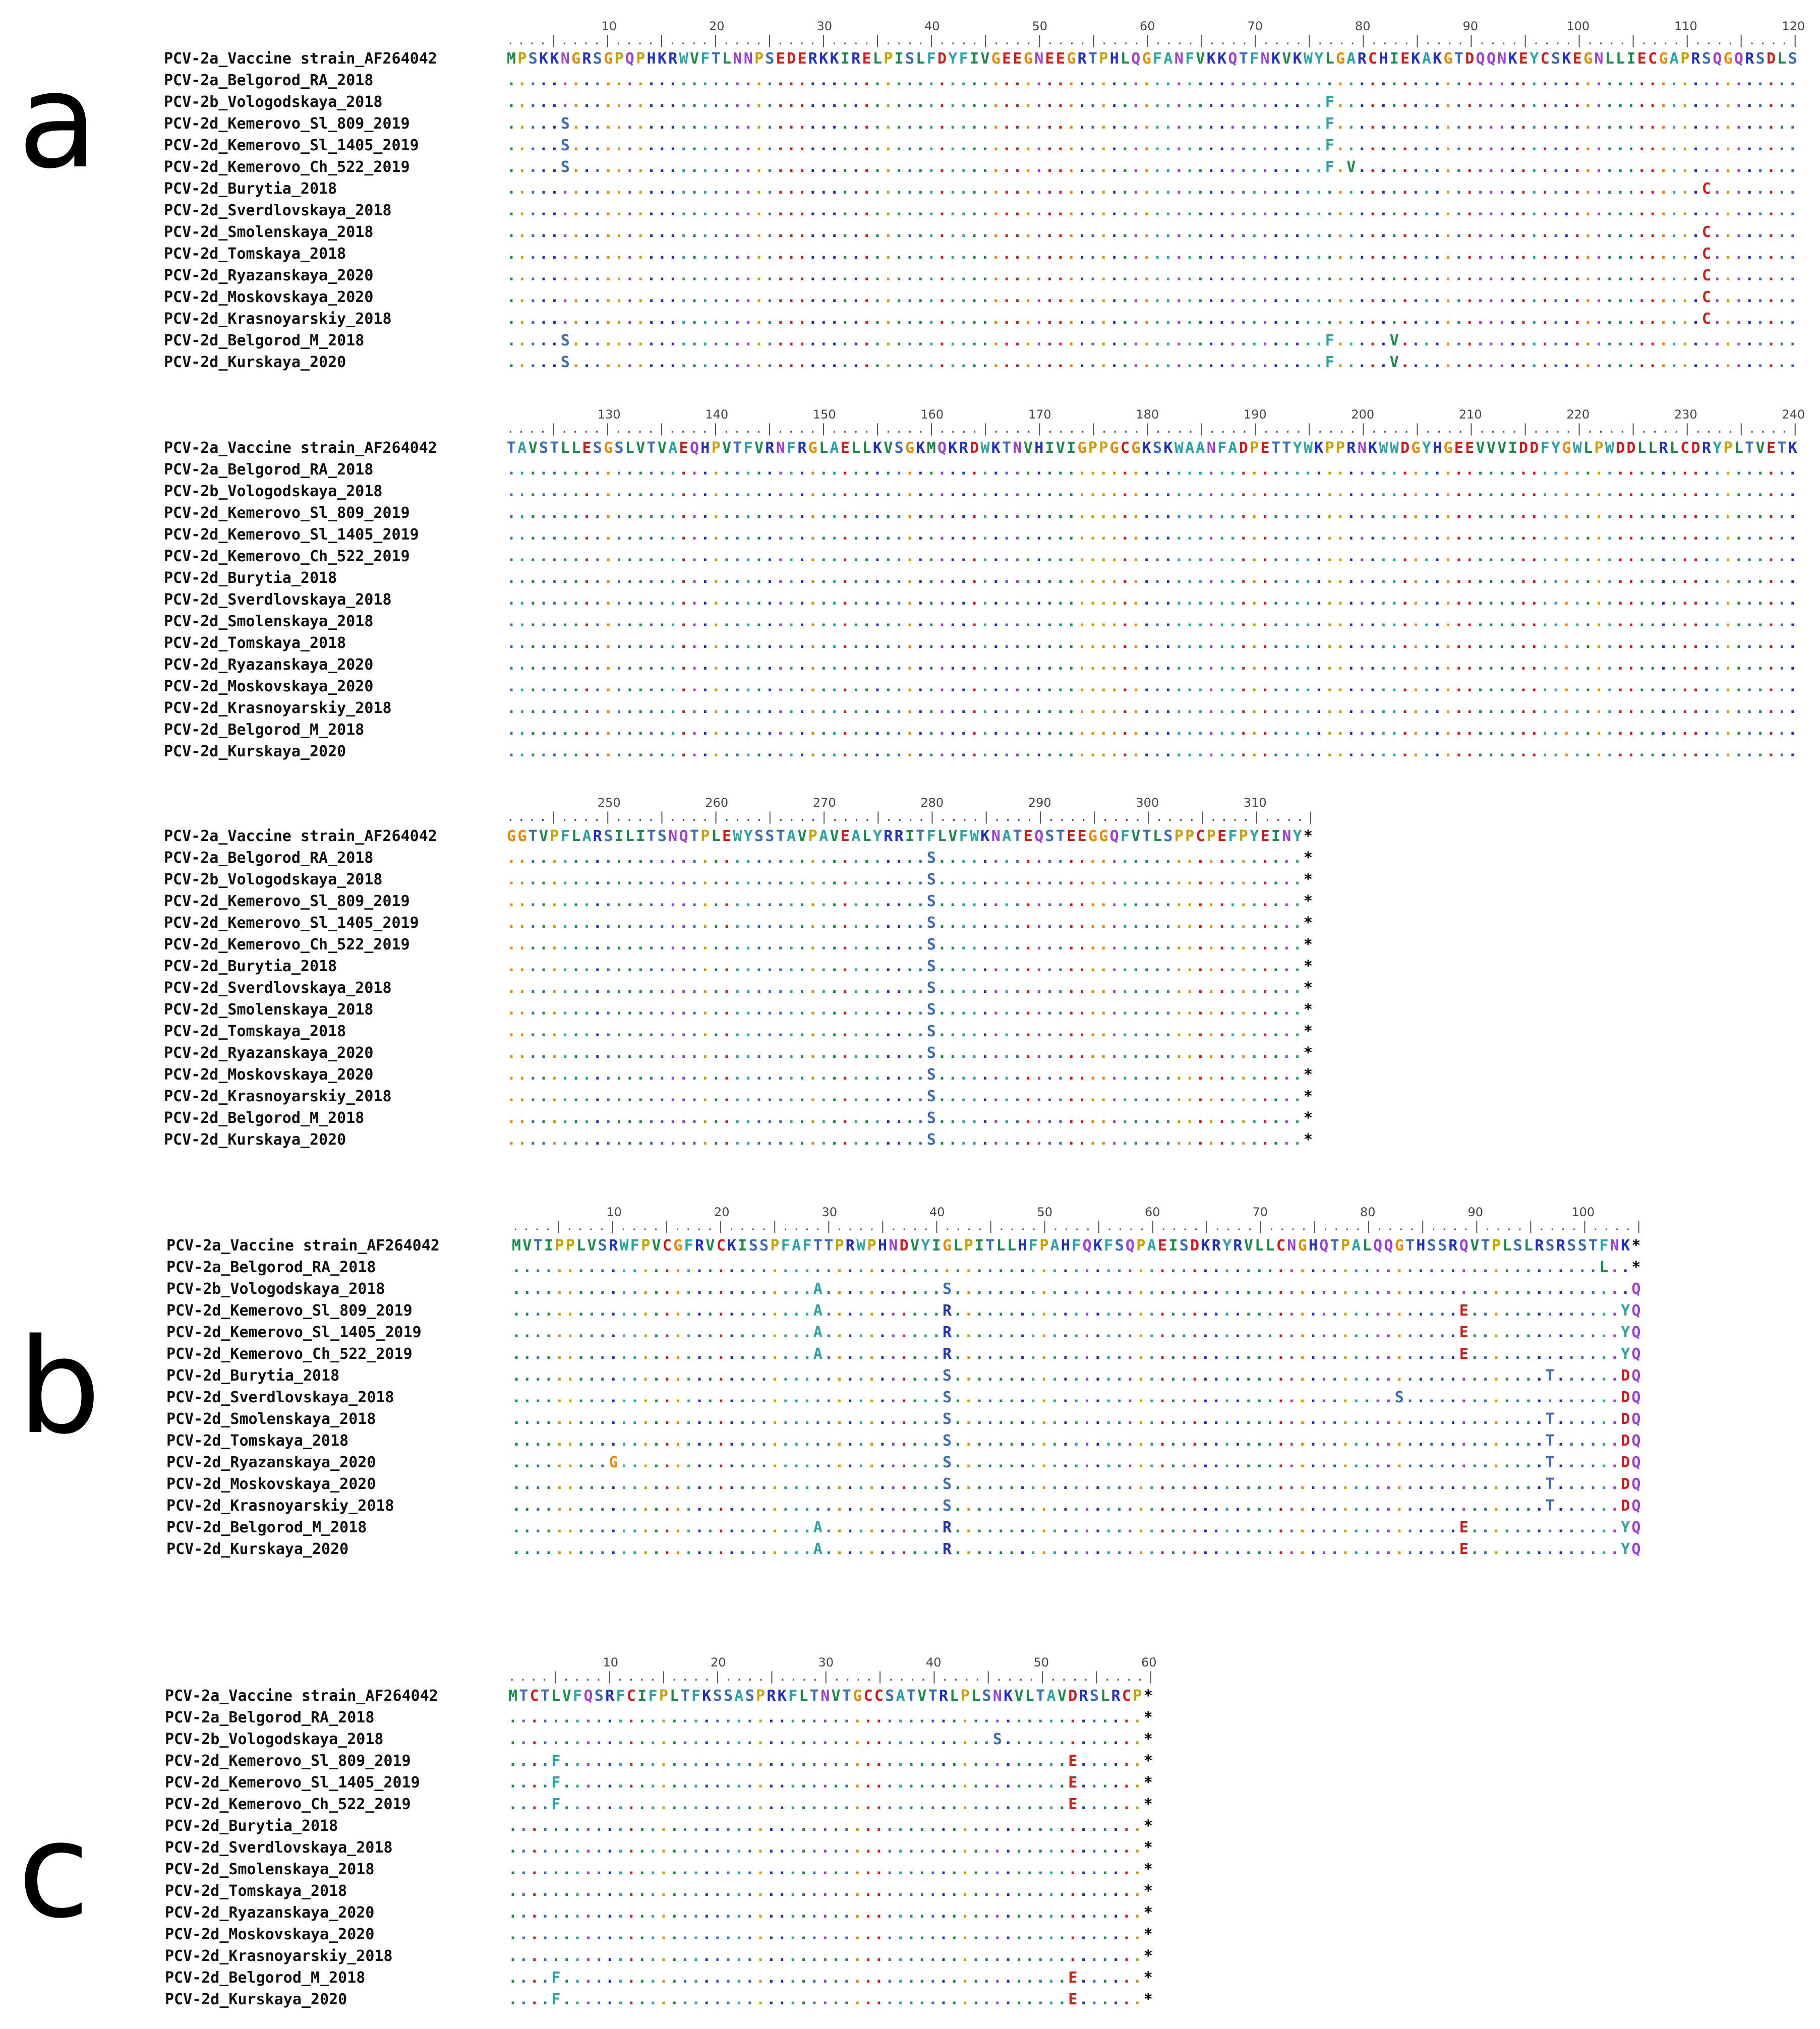 The image size is (1820, 2029). I want to click on sequence-name: PCV-2d_Krasnoyarskiy_2018, so click(278, 708).